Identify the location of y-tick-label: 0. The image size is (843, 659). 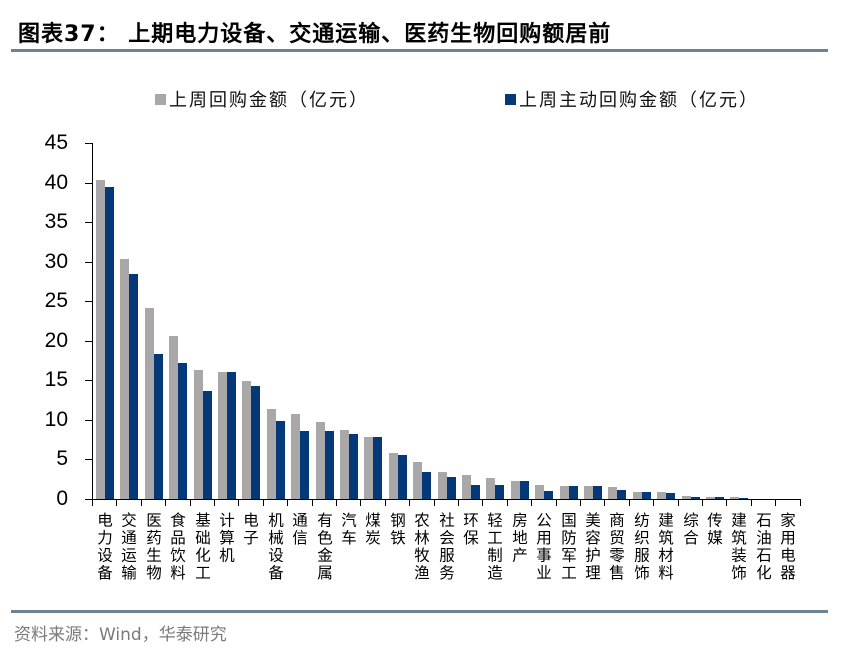
(62, 498).